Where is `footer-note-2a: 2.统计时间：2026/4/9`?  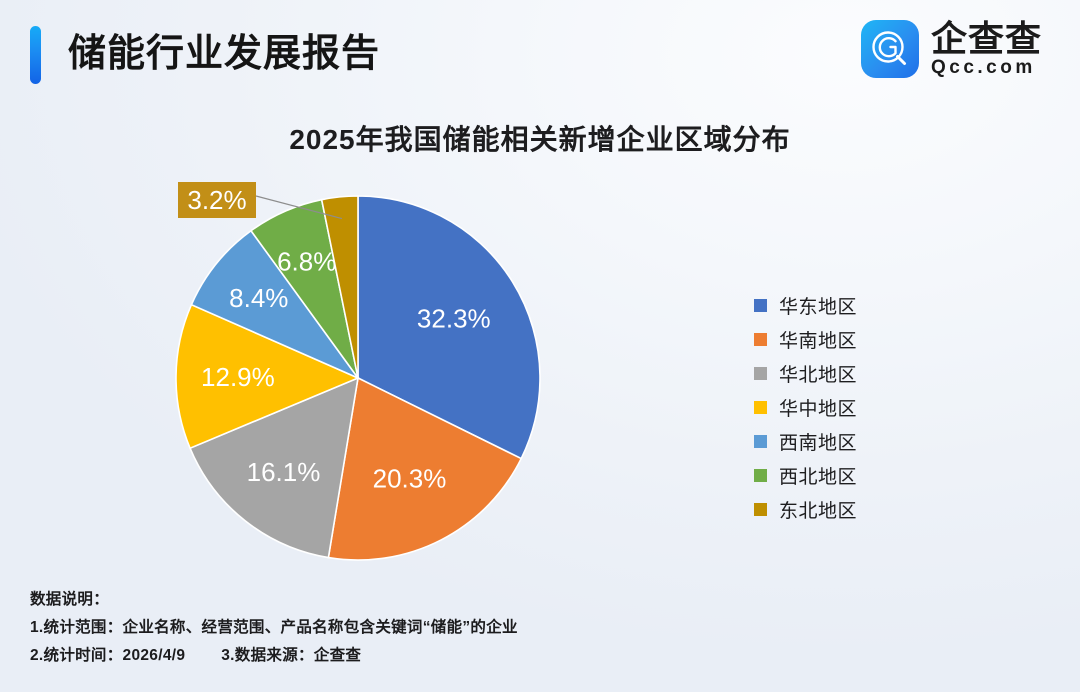 footer-note-2a: 2.统计时间：2026/4/9 is located at coordinates (108, 655).